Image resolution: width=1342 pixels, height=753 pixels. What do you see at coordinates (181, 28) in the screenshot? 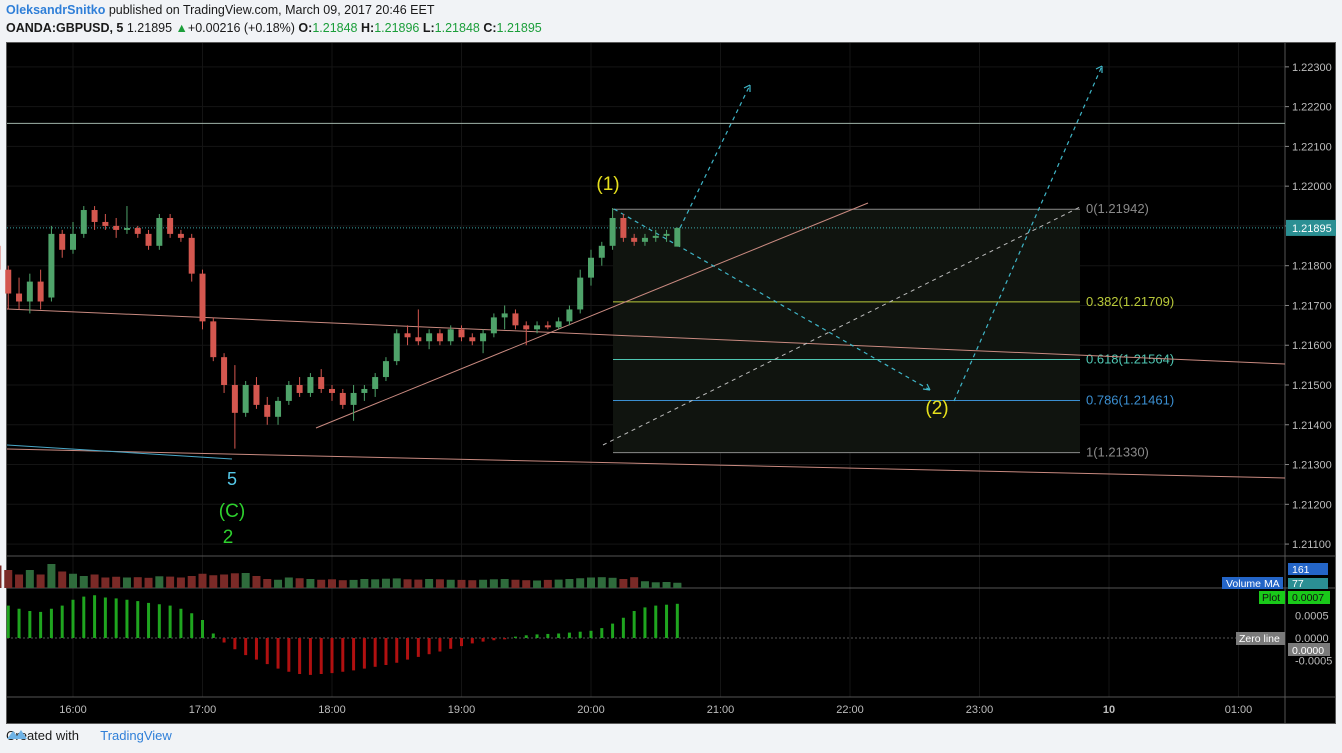
I see `up-arrow-icon: ▲` at bounding box center [181, 28].